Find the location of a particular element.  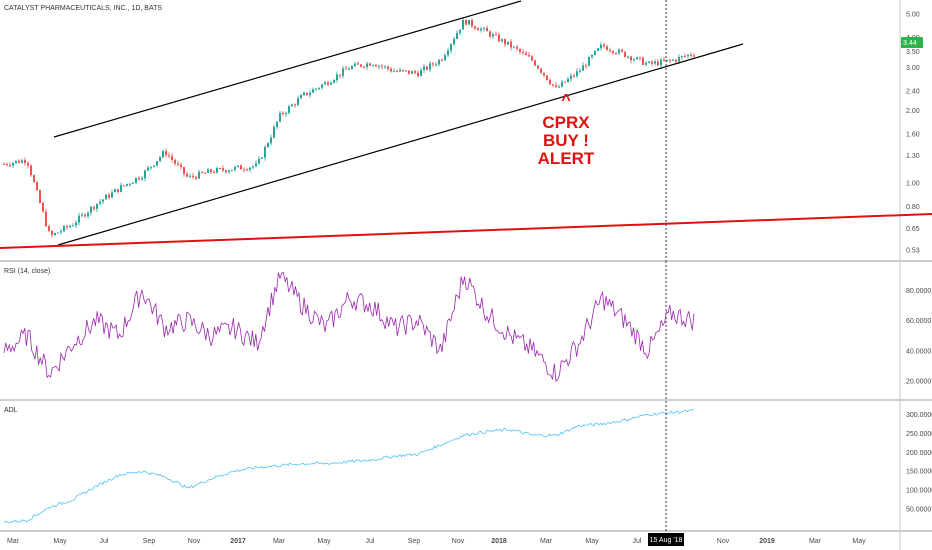

adl-tick-label: 250.0000 is located at coordinates (919, 434).